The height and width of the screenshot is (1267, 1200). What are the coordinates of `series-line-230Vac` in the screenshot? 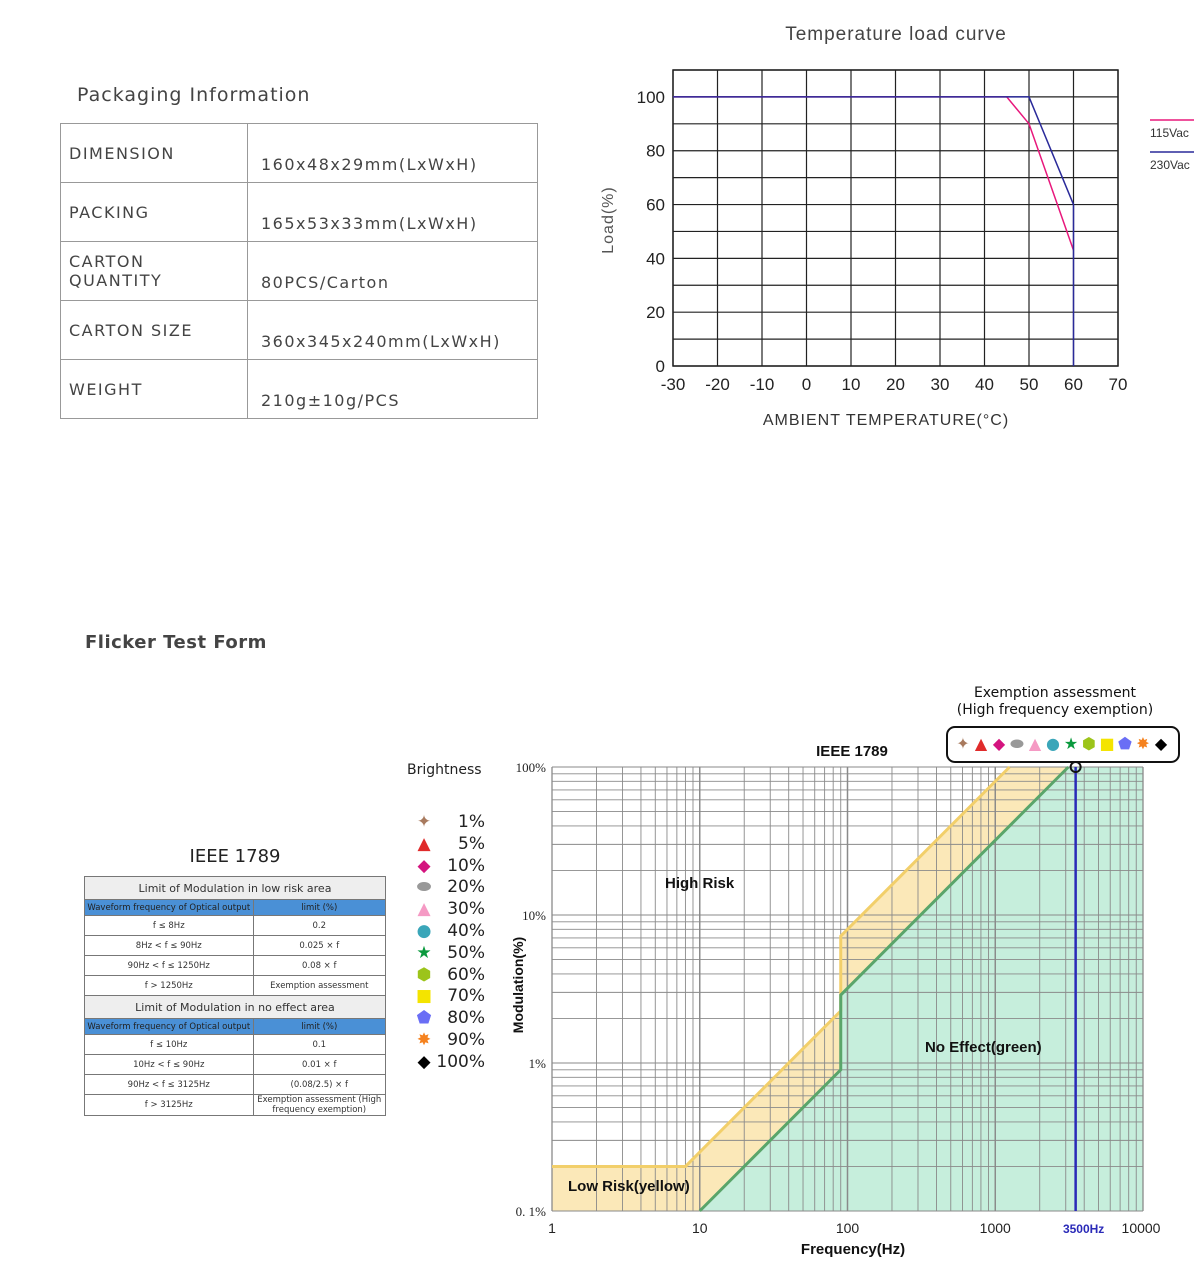 It's located at (874, 231).